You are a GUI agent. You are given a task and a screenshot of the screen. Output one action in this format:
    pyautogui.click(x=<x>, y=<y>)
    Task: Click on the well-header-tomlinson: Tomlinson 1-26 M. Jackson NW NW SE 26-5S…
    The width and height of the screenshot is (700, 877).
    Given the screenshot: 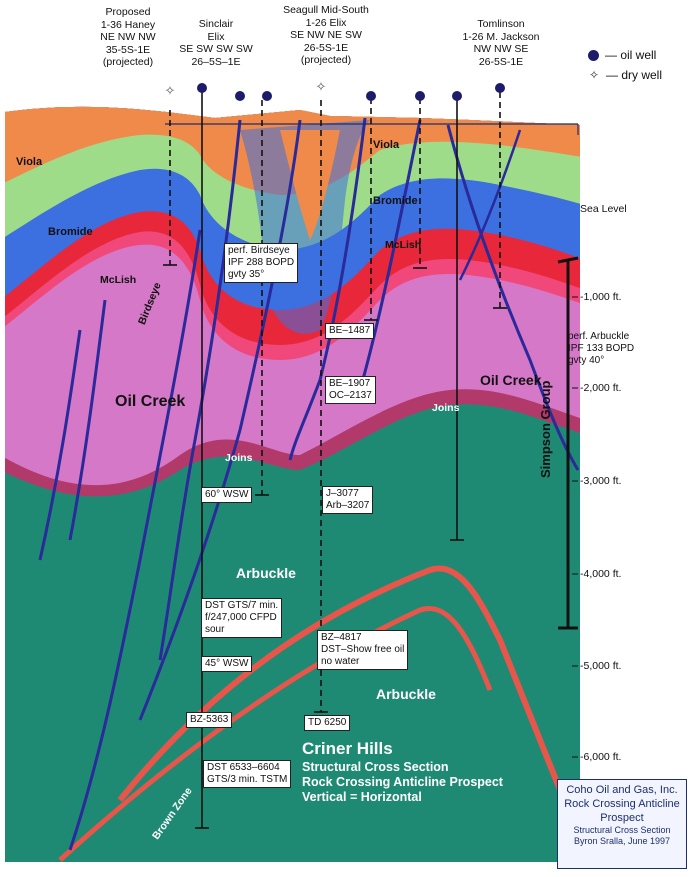 What is the action you would take?
    pyautogui.click(x=501, y=43)
    